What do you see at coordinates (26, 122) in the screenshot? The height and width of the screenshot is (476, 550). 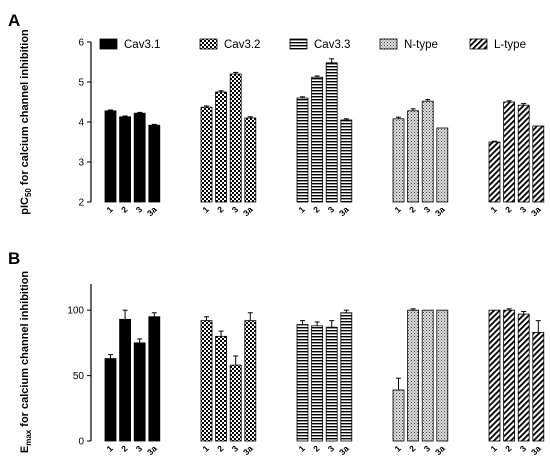 I see `y-axis-label: pIC50 for calcium channel inhibition` at bounding box center [26, 122].